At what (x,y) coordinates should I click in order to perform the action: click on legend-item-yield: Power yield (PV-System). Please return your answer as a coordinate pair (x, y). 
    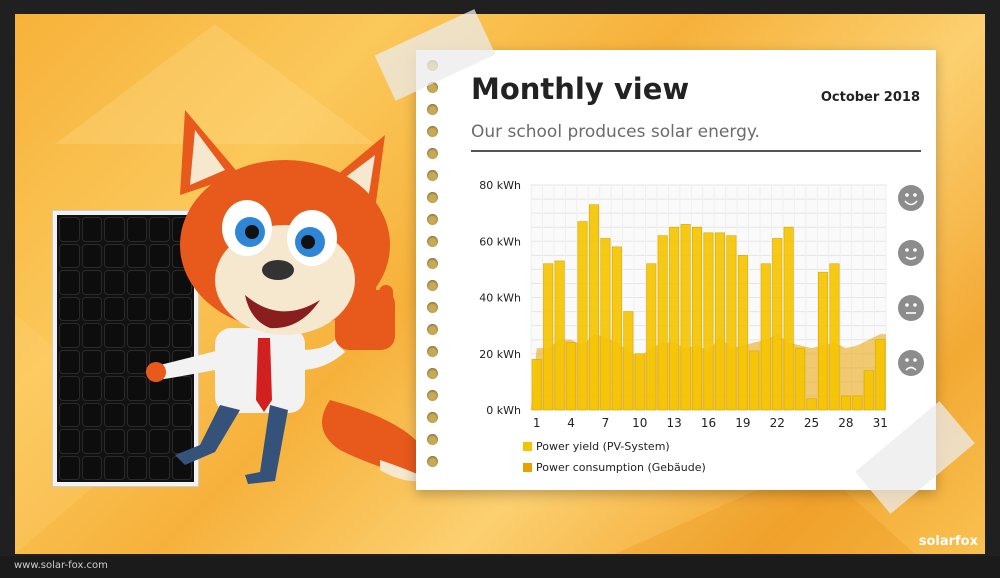
    Looking at the image, I should click on (614, 446).